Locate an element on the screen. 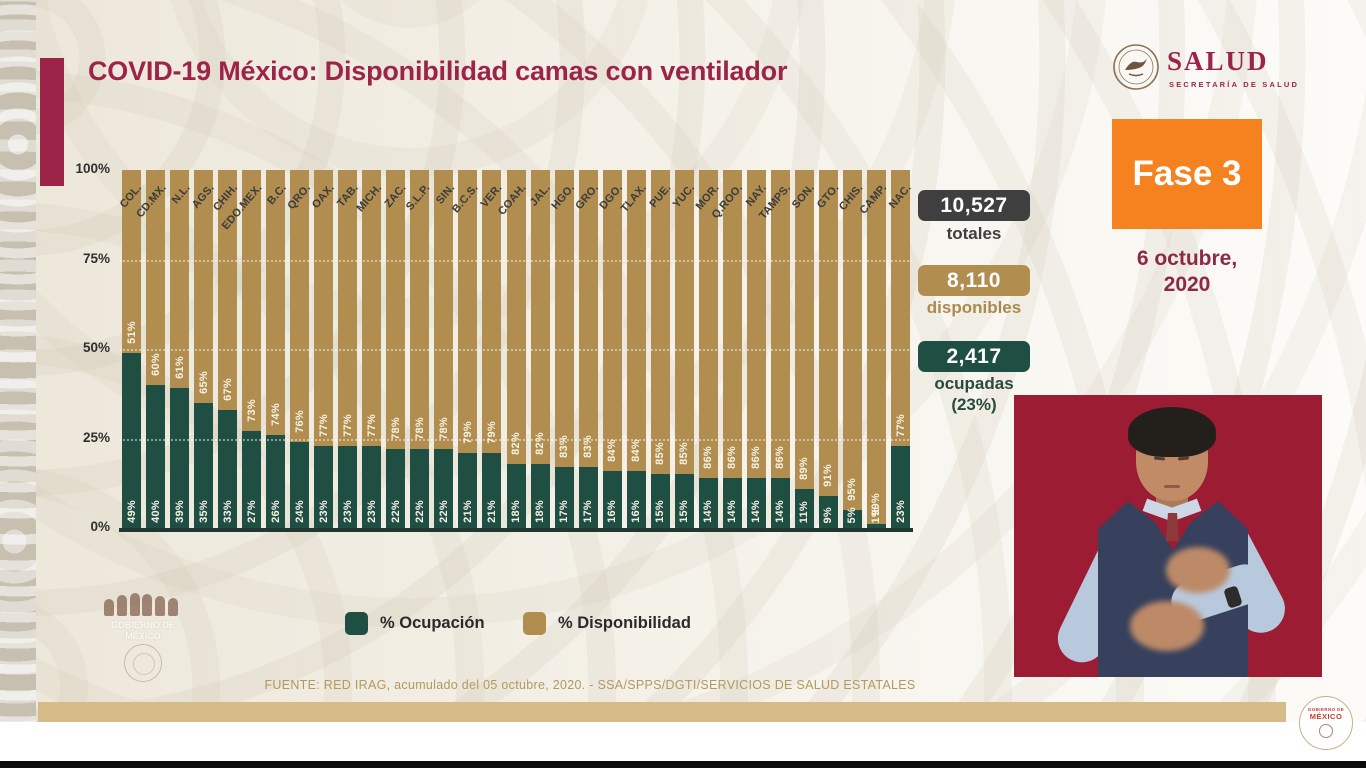 The height and width of the screenshot is (768, 1366). gobierno-mexico-badge: GOBIERNO DE MÉXICO is located at coordinates (1326, 723).